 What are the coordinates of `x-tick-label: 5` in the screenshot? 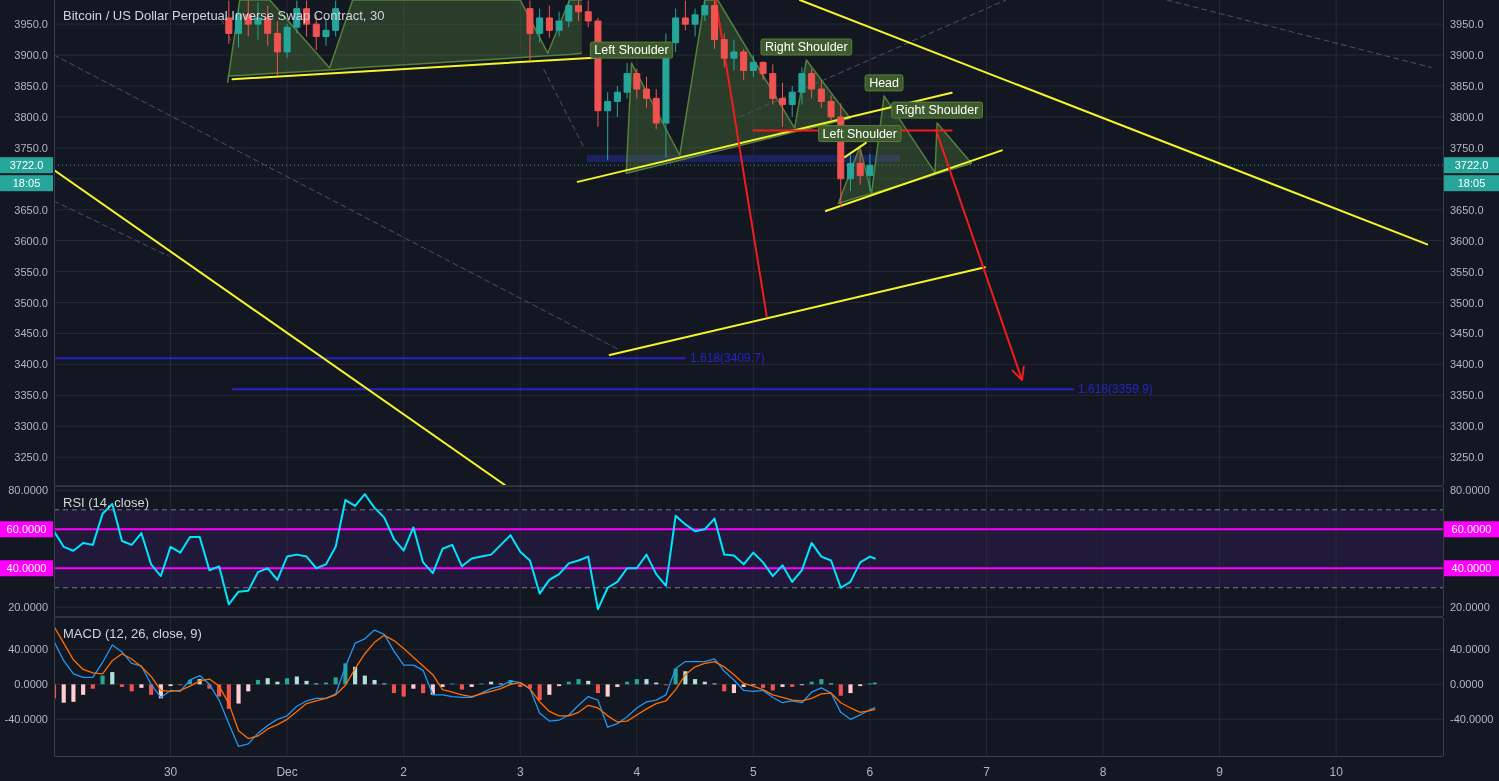 It's located at (754, 772).